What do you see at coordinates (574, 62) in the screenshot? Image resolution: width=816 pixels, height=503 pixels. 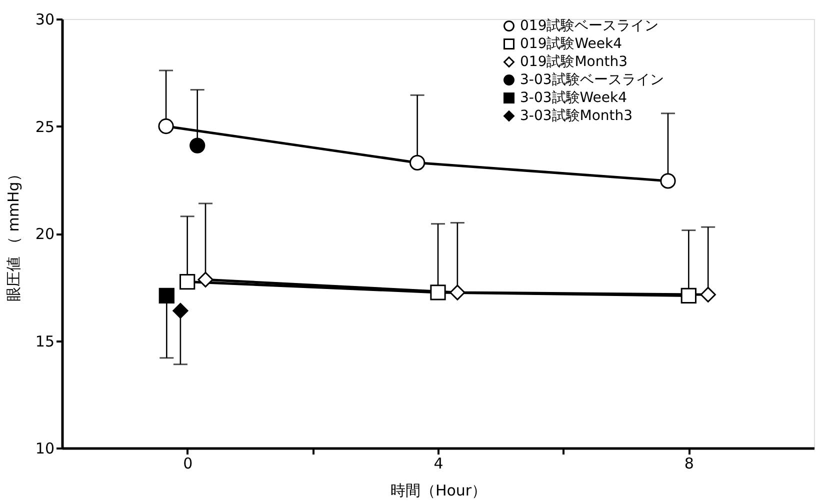 I see `legend-label: 019試験Month3` at bounding box center [574, 62].